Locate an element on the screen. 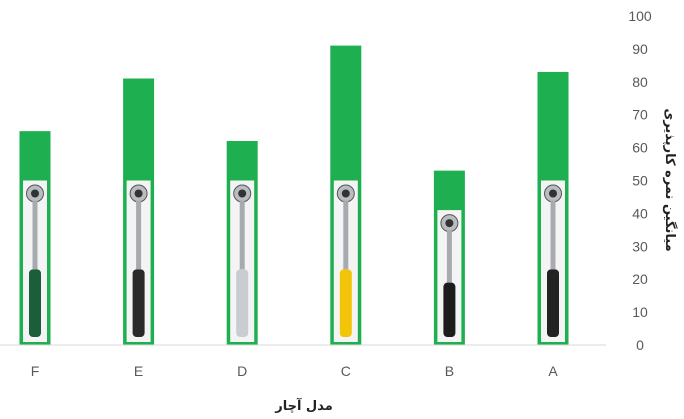 The height and width of the screenshot is (419, 684). ratchet-wrench-chrome-handle-icon is located at coordinates (242, 261).